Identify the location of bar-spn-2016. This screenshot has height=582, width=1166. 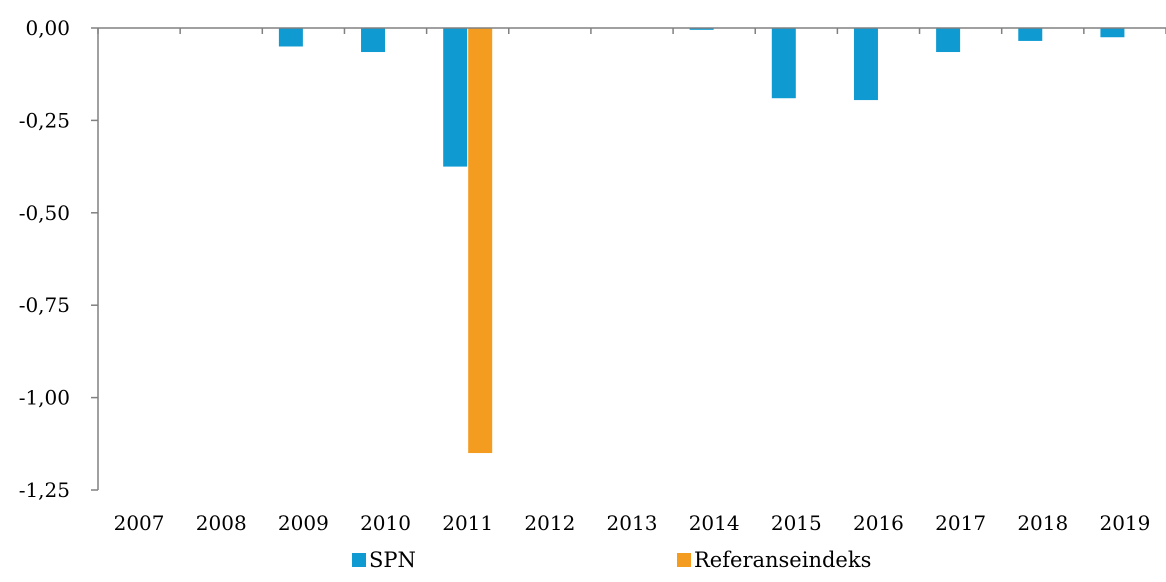
(865, 64).